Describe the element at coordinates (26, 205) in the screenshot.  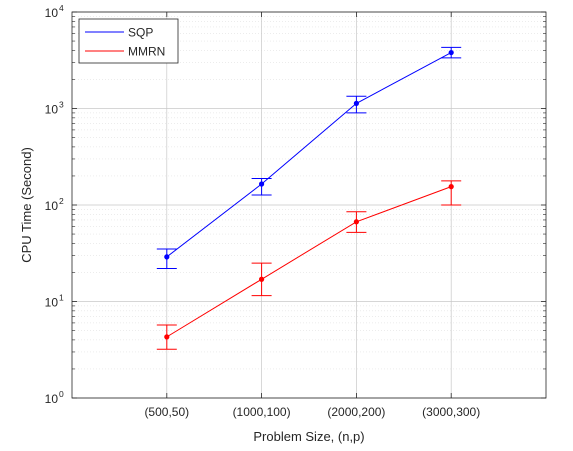
I see `y-axis-label: CPU Time (Second)` at that location.